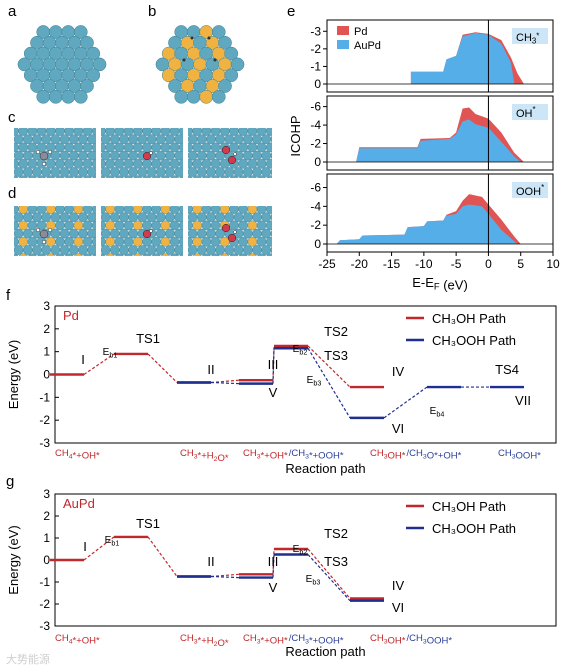  Describe the element at coordinates (388, 455) in the screenshot. I see `energy-species-label: CH3OH*` at that location.